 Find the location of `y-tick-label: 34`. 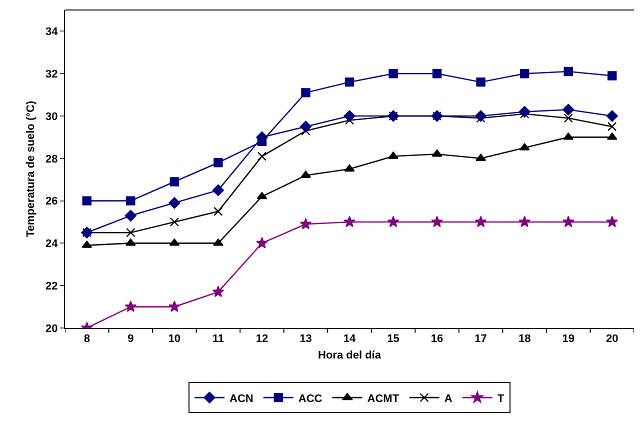

y-tick-label: 34 is located at coordinates (52, 32).